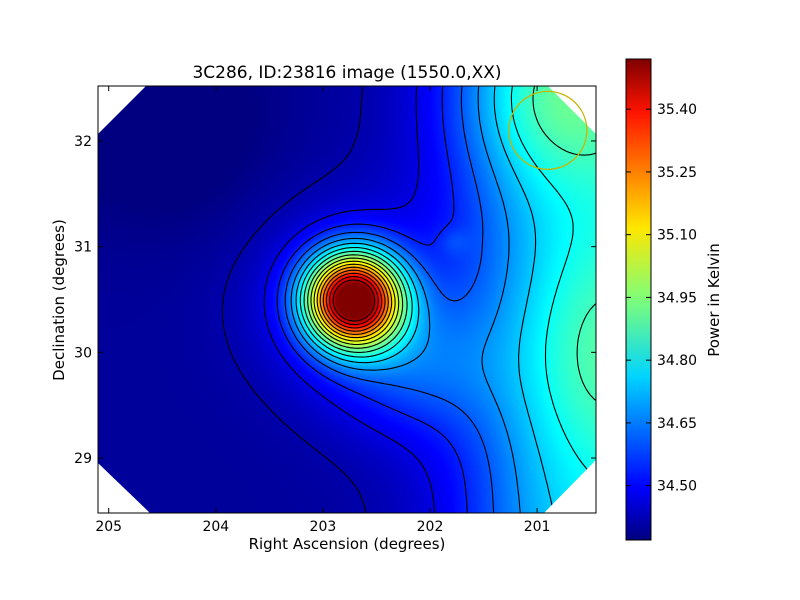 The height and width of the screenshot is (600, 800). I want to click on beam-marker, so click(548, 130).